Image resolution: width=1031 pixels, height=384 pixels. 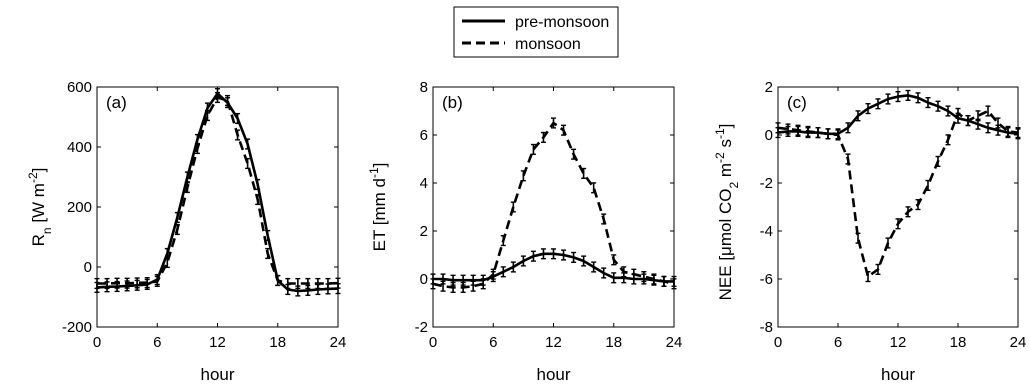 I want to click on panel-a-xlabel: hour, so click(x=217, y=374).